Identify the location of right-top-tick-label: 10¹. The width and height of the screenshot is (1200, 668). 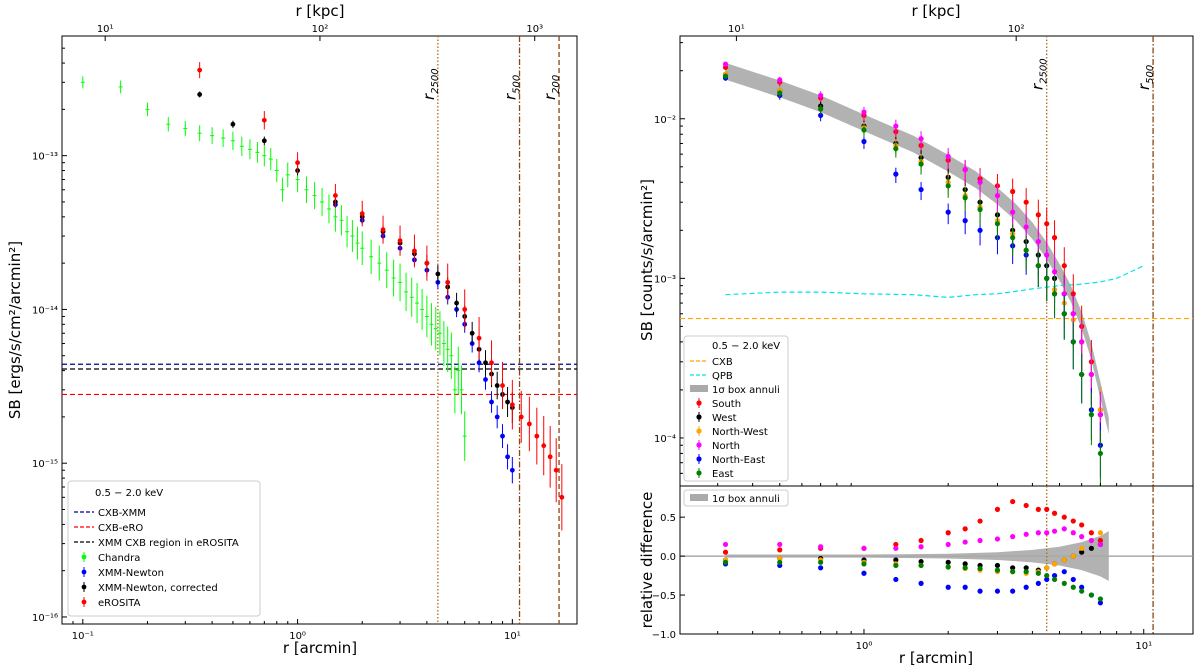
(736, 29).